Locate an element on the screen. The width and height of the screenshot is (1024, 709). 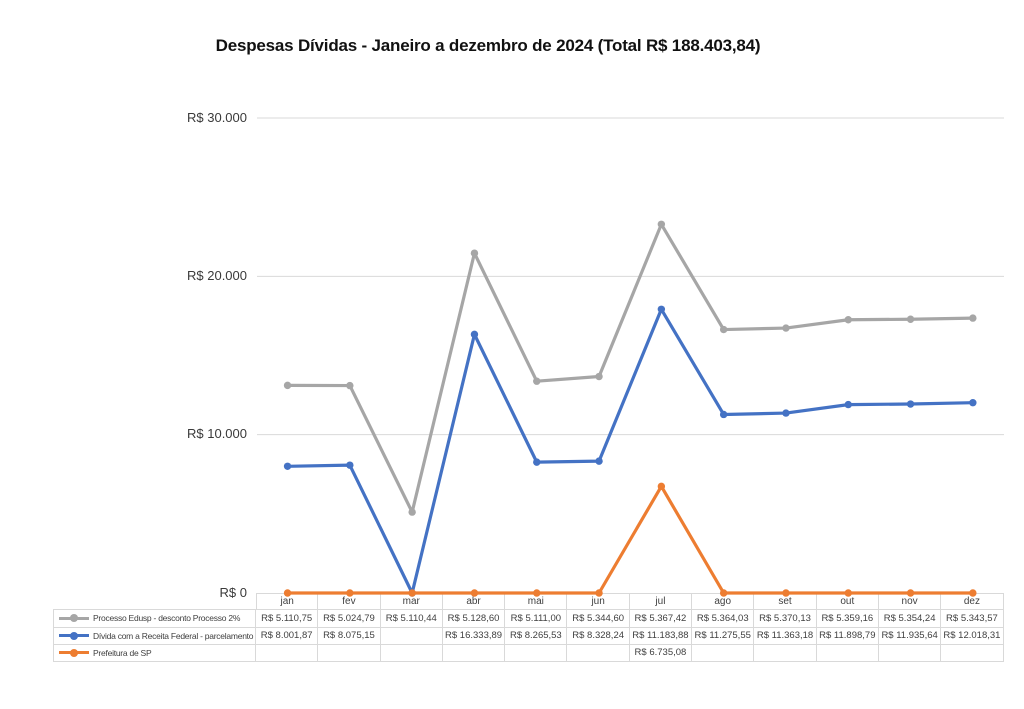
legend-label: Prefeitura de SP is located at coordinates (122, 652).